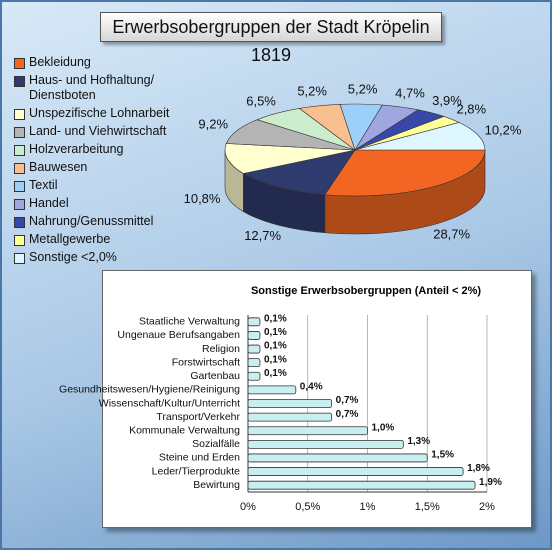 Image resolution: width=552 pixels, height=550 pixels. Describe the element at coordinates (101, 167) in the screenshot. I see `legend-entry: Bauwesen` at that location.